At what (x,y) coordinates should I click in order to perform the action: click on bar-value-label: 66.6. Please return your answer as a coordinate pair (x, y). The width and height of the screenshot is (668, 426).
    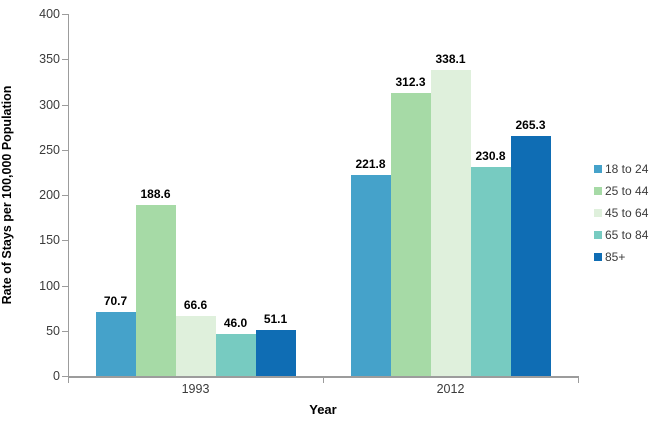
    Looking at the image, I should click on (195, 304).